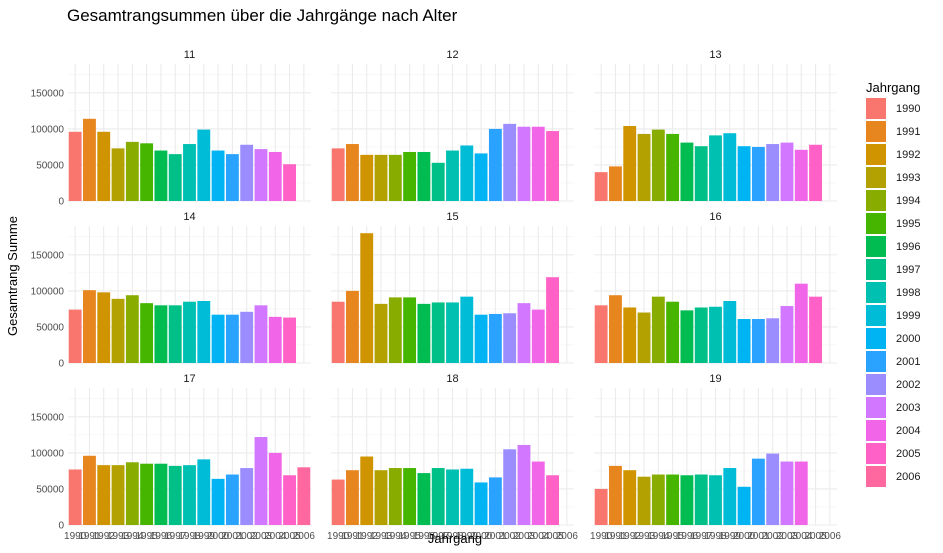  Describe the element at coordinates (438, 332) in the screenshot. I see `bar-15-1997` at that location.